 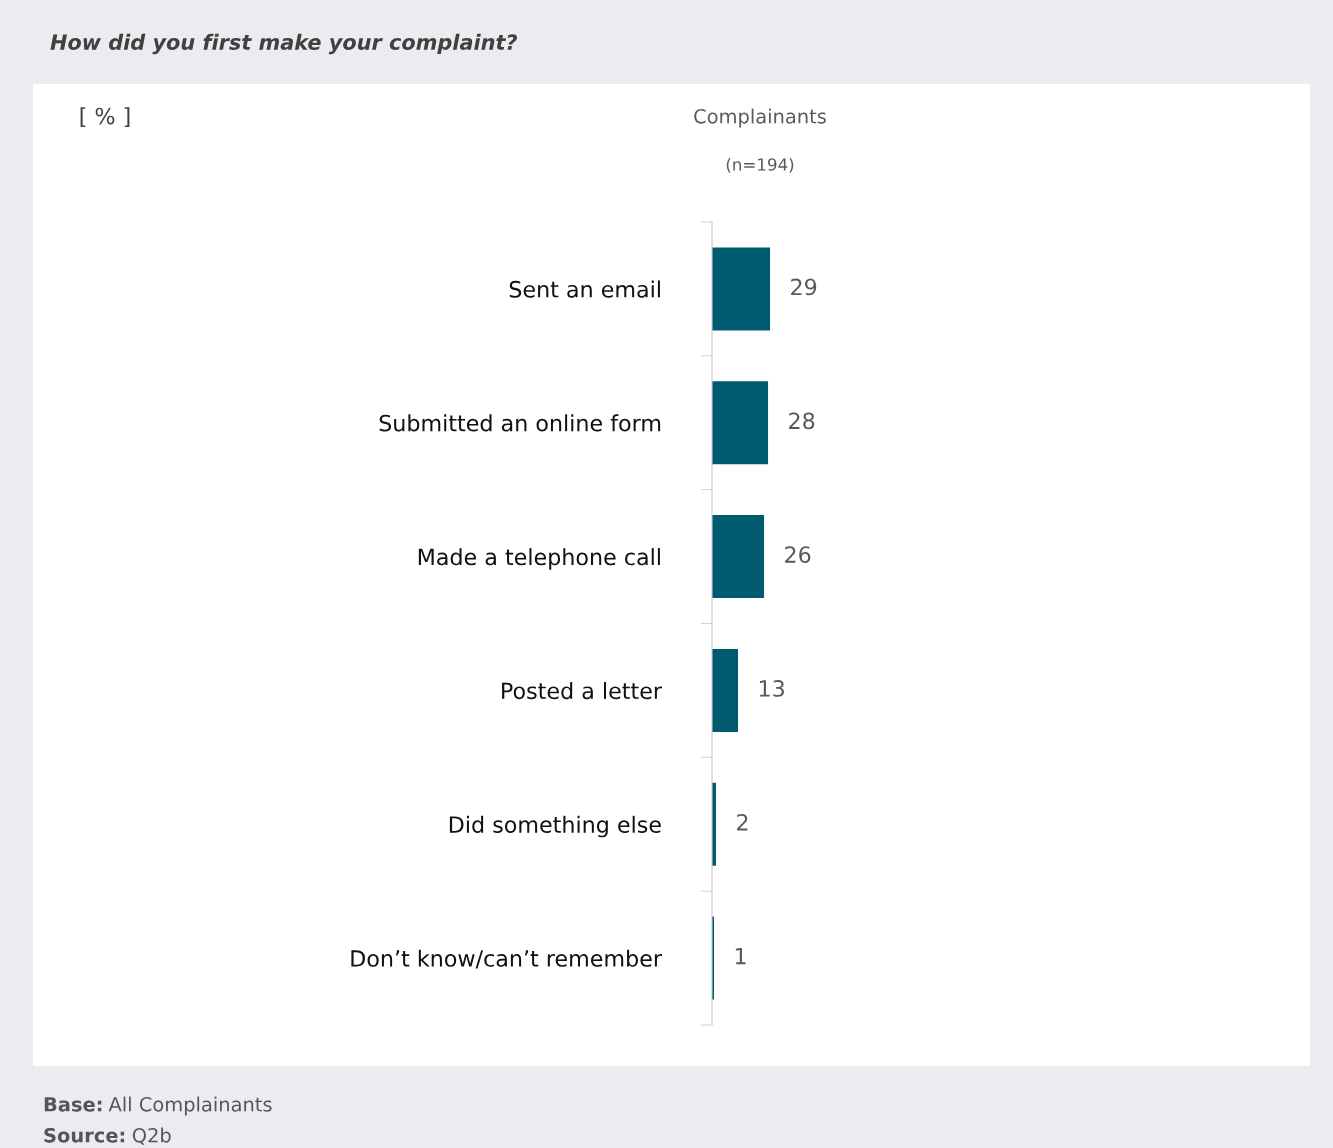 What do you see at coordinates (771, 688) in the screenshot?
I see `data-label: 13` at bounding box center [771, 688].